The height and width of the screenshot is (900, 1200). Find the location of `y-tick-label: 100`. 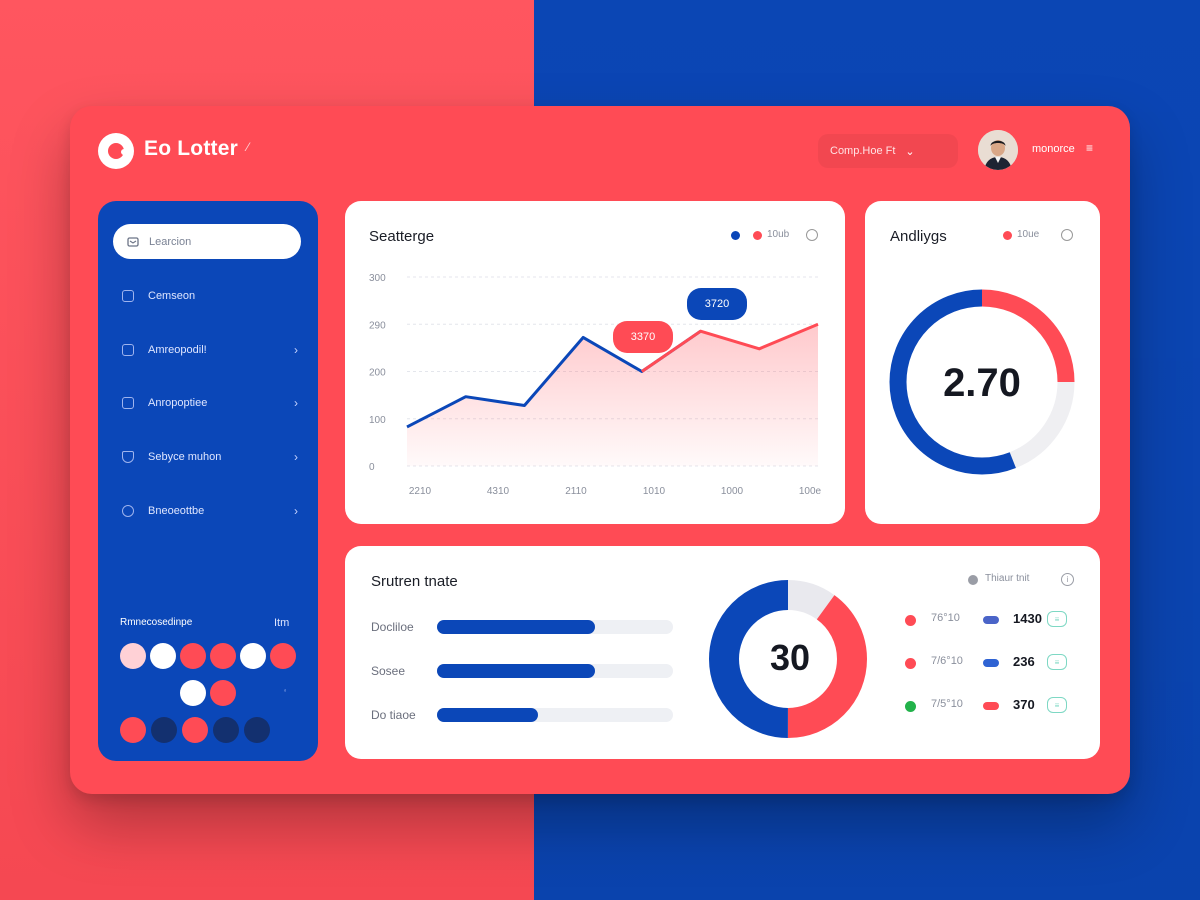

y-tick-label: 100 is located at coordinates (377, 420).